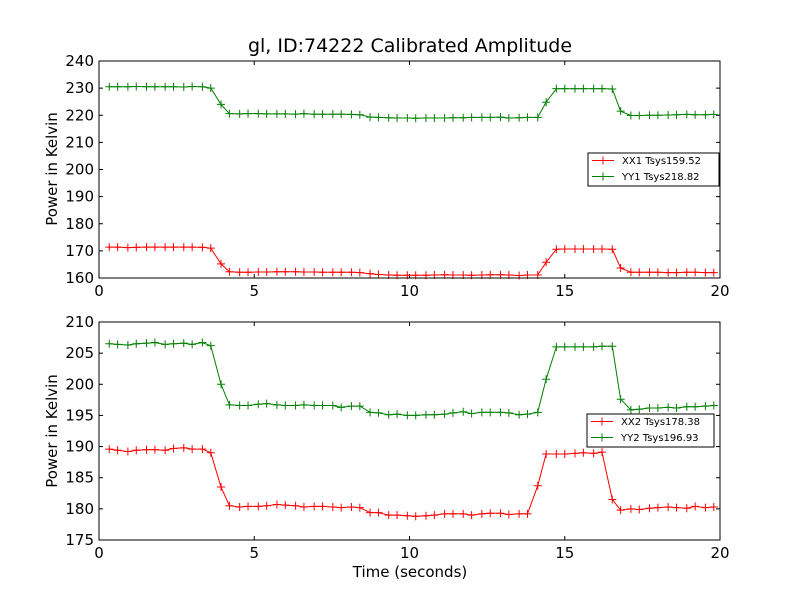  What do you see at coordinates (650, 430) in the screenshot?
I see `legend-box` at bounding box center [650, 430].